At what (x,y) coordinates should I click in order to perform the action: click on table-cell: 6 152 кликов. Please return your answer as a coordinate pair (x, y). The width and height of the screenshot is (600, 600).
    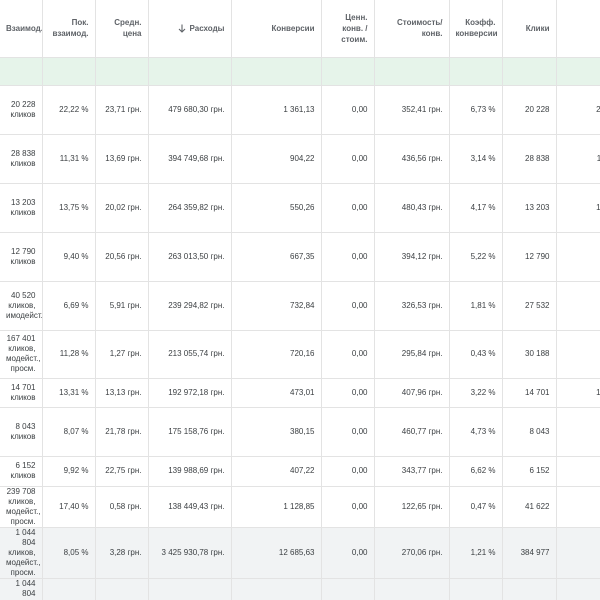
    Looking at the image, I should click on (21, 471).